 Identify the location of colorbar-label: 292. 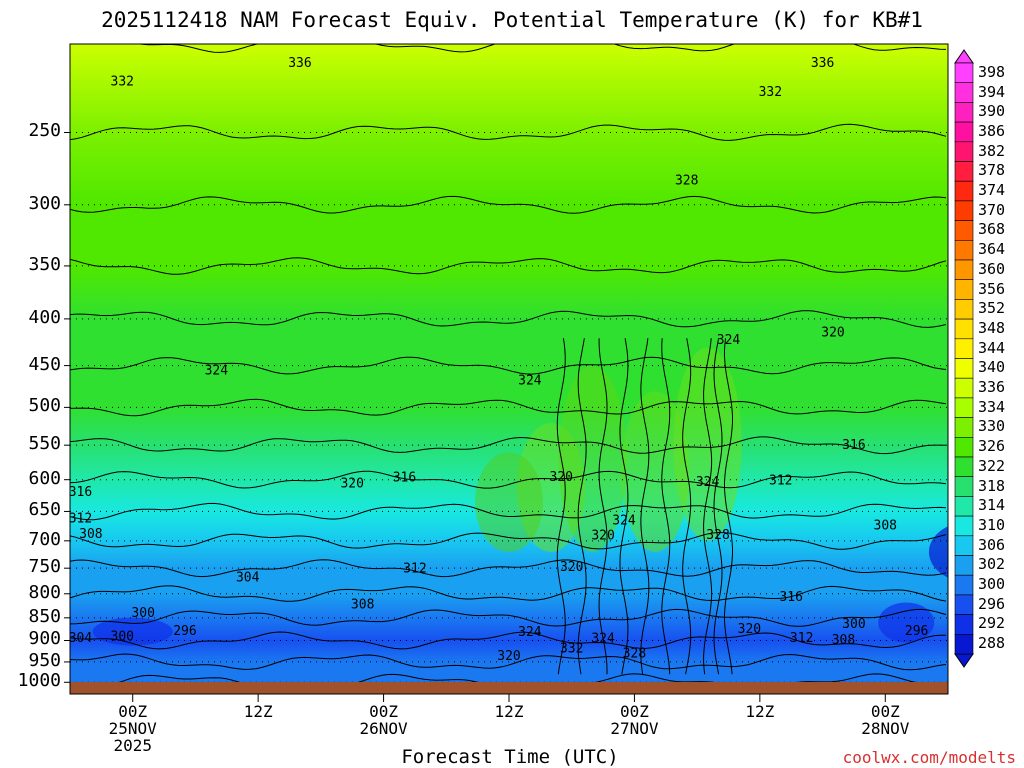
(992, 623).